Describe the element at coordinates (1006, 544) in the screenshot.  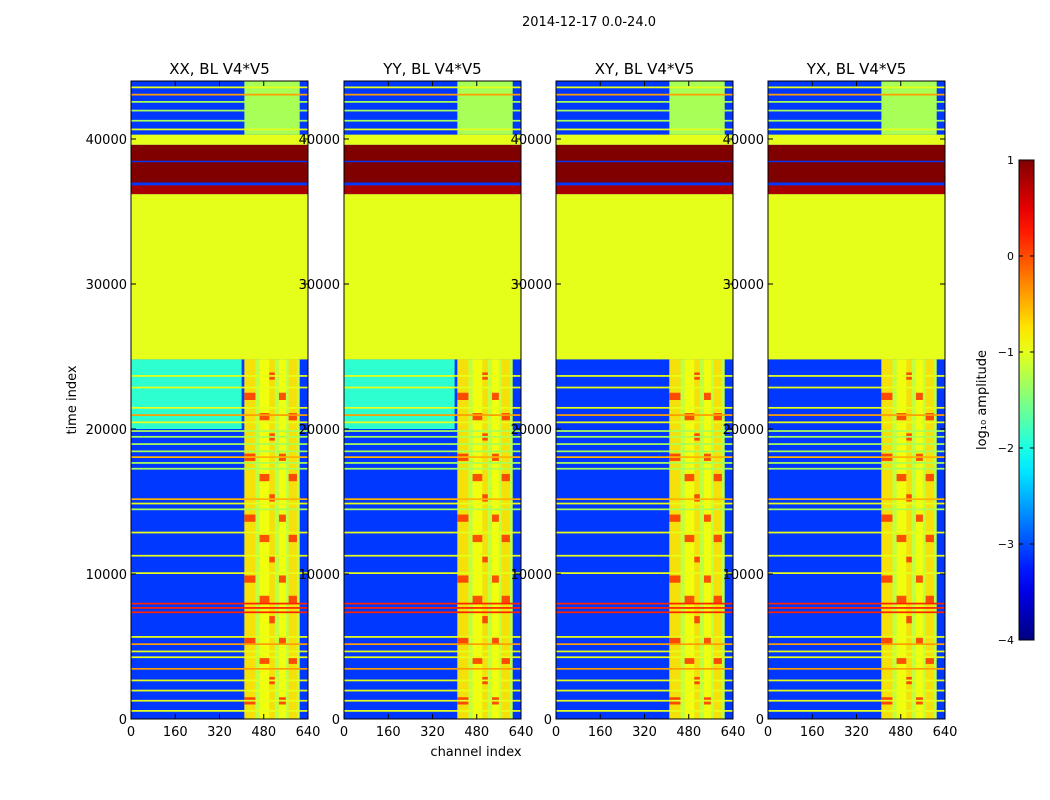
I see `colorbar-tick-label: −3` at that location.